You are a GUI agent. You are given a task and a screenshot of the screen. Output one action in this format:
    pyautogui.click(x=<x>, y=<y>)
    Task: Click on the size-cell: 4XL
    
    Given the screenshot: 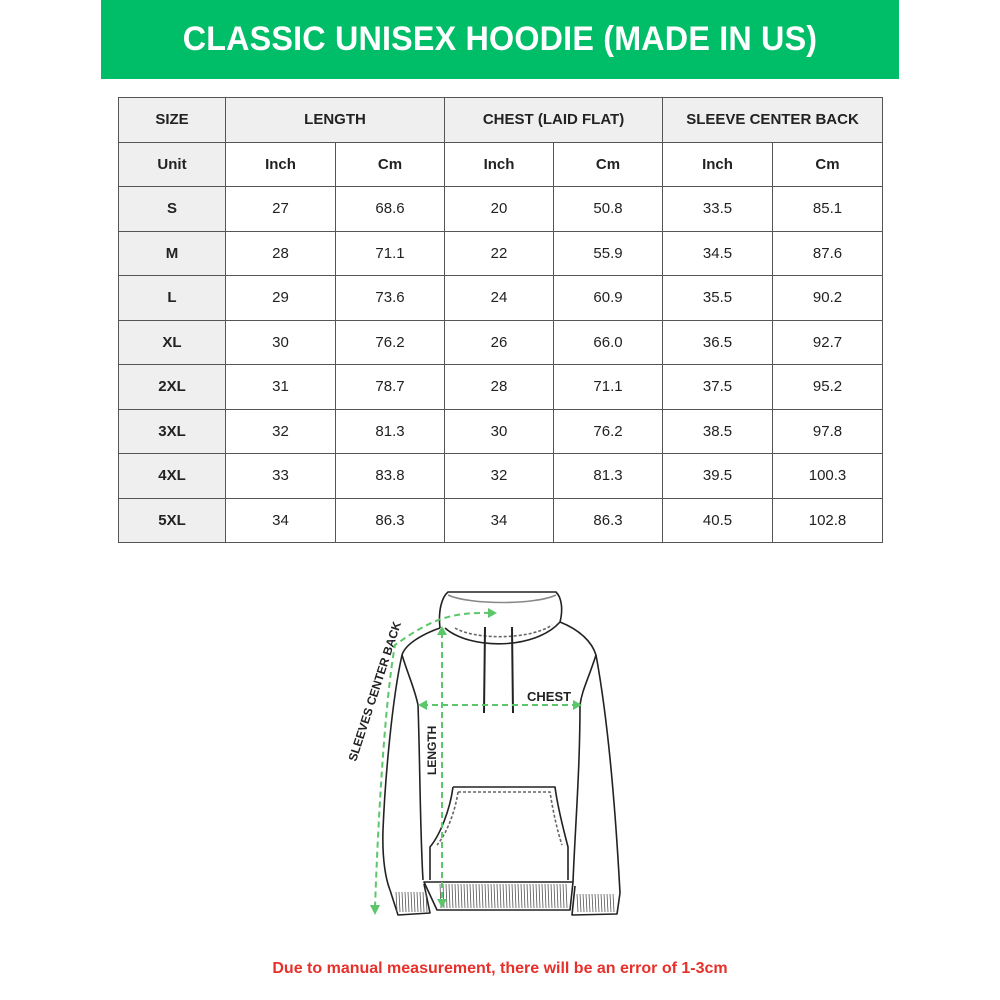 What is the action you would take?
    pyautogui.click(x=172, y=476)
    